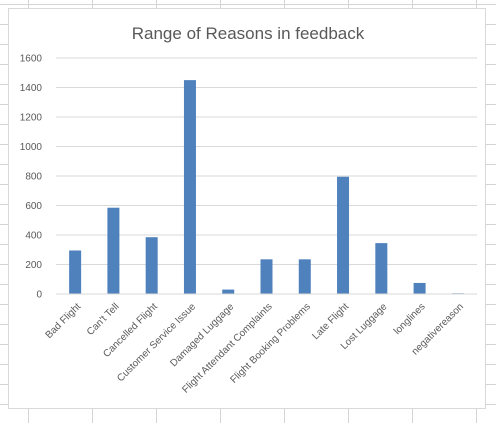 The width and height of the screenshot is (496, 423). Describe the element at coordinates (31, 118) in the screenshot. I see `y-tick-label: 1200` at that location.